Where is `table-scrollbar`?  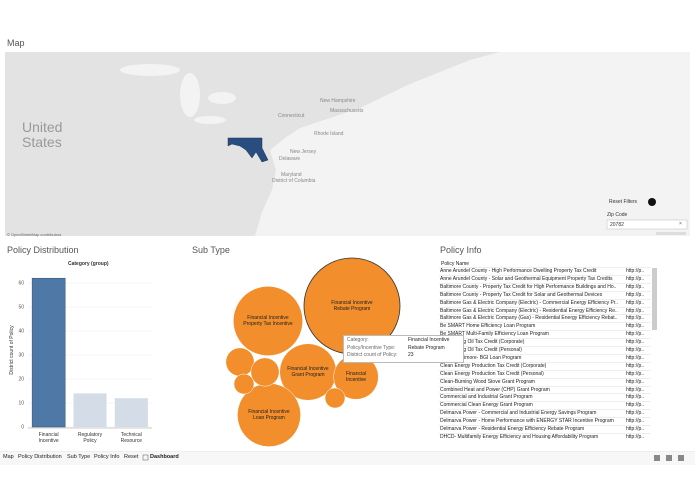
table-scrollbar is located at coordinates (654, 299).